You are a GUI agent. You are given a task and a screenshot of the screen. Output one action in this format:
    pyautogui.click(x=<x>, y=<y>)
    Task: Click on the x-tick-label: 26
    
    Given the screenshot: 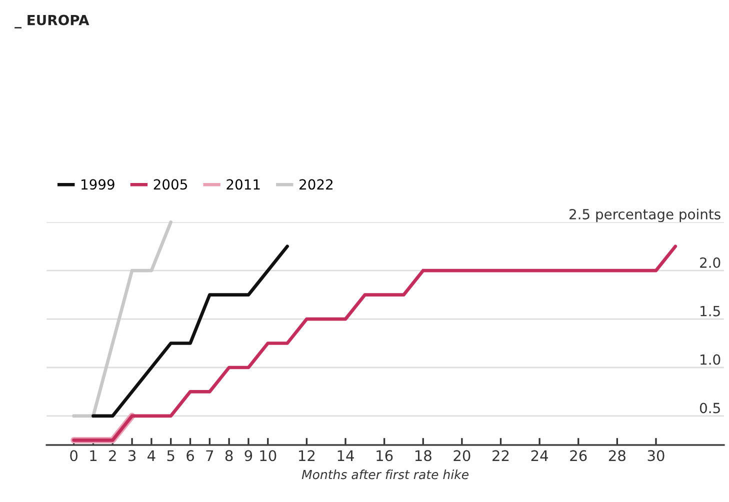 What is the action you would take?
    pyautogui.click(x=578, y=456)
    